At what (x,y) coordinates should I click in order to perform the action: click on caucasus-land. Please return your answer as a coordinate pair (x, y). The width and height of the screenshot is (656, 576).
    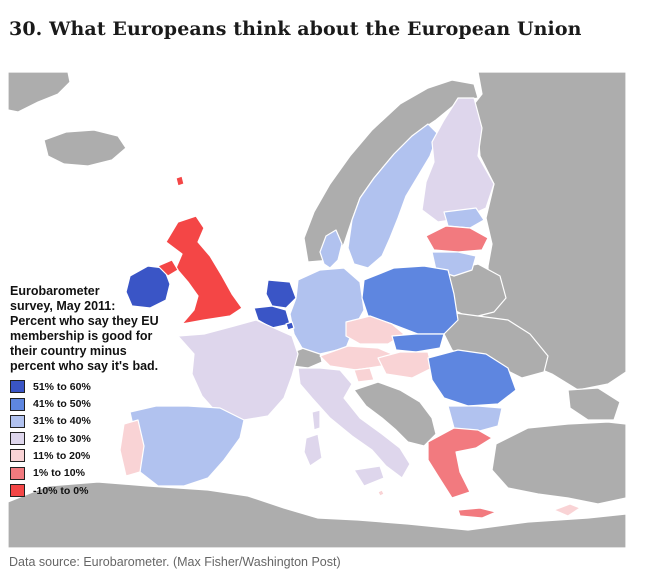
    Looking at the image, I should click on (594, 404).